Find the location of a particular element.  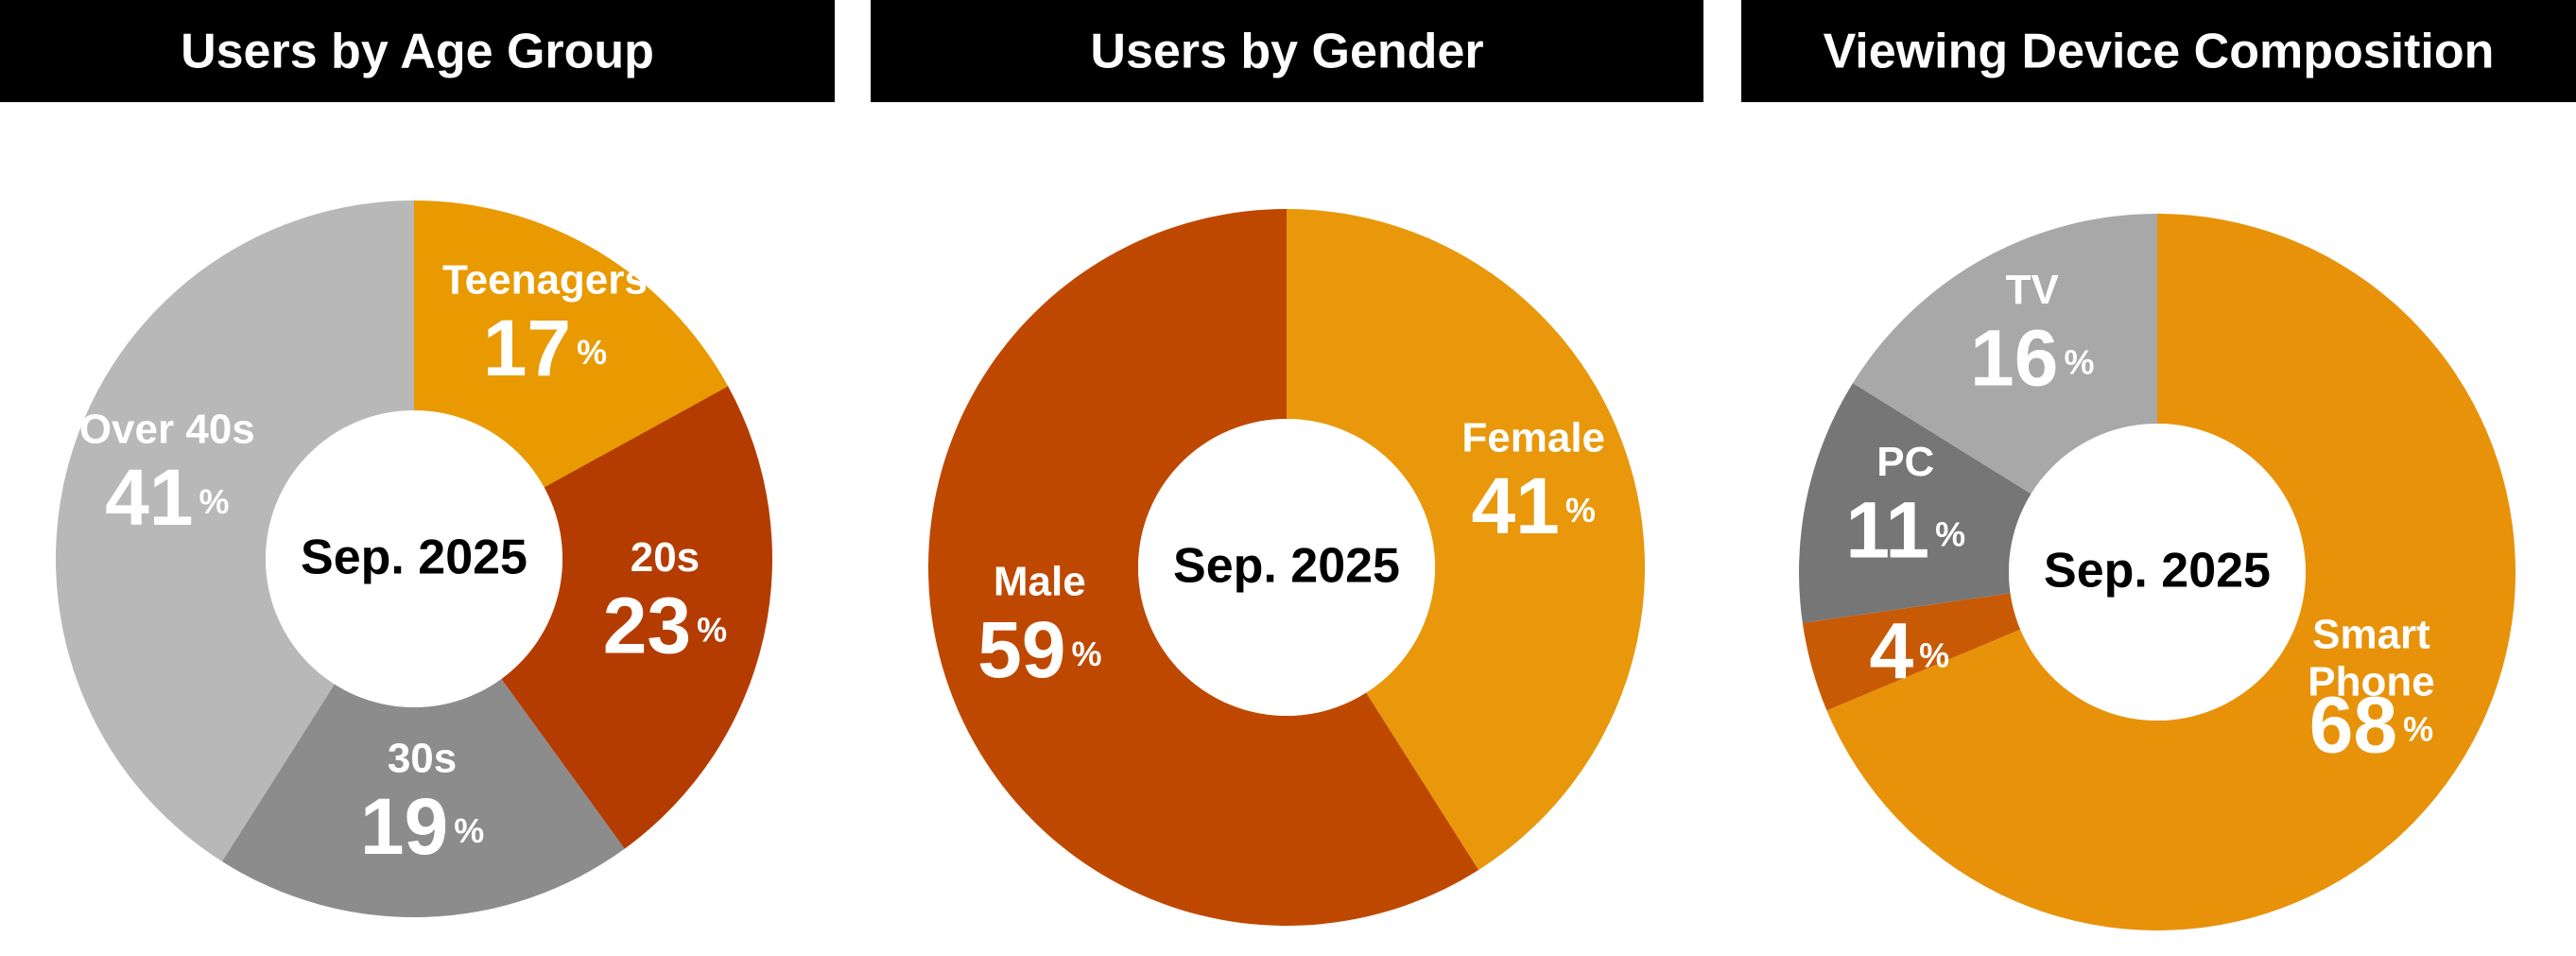

slice-label: Male is located at coordinates (1040, 582).